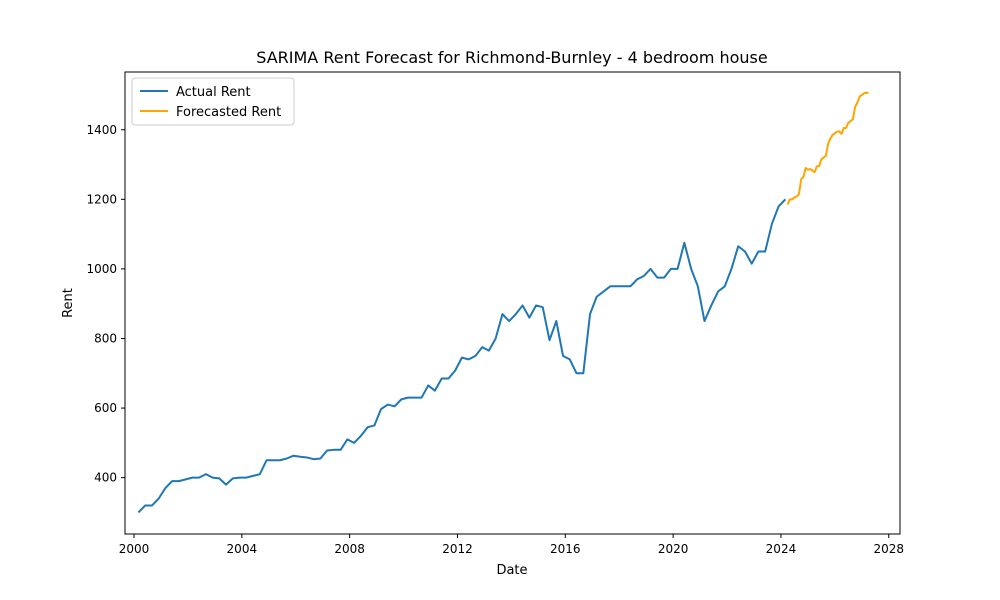  What do you see at coordinates (101, 199) in the screenshot?
I see `y-tick-label: 1200` at bounding box center [101, 199].